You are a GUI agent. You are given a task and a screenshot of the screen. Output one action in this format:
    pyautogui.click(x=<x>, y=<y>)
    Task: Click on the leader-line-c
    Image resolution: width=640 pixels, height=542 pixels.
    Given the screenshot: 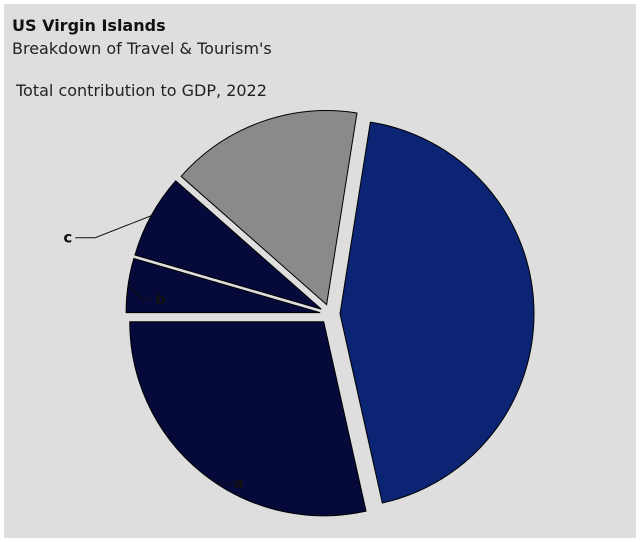 What is the action you would take?
    pyautogui.click(x=113, y=227)
    